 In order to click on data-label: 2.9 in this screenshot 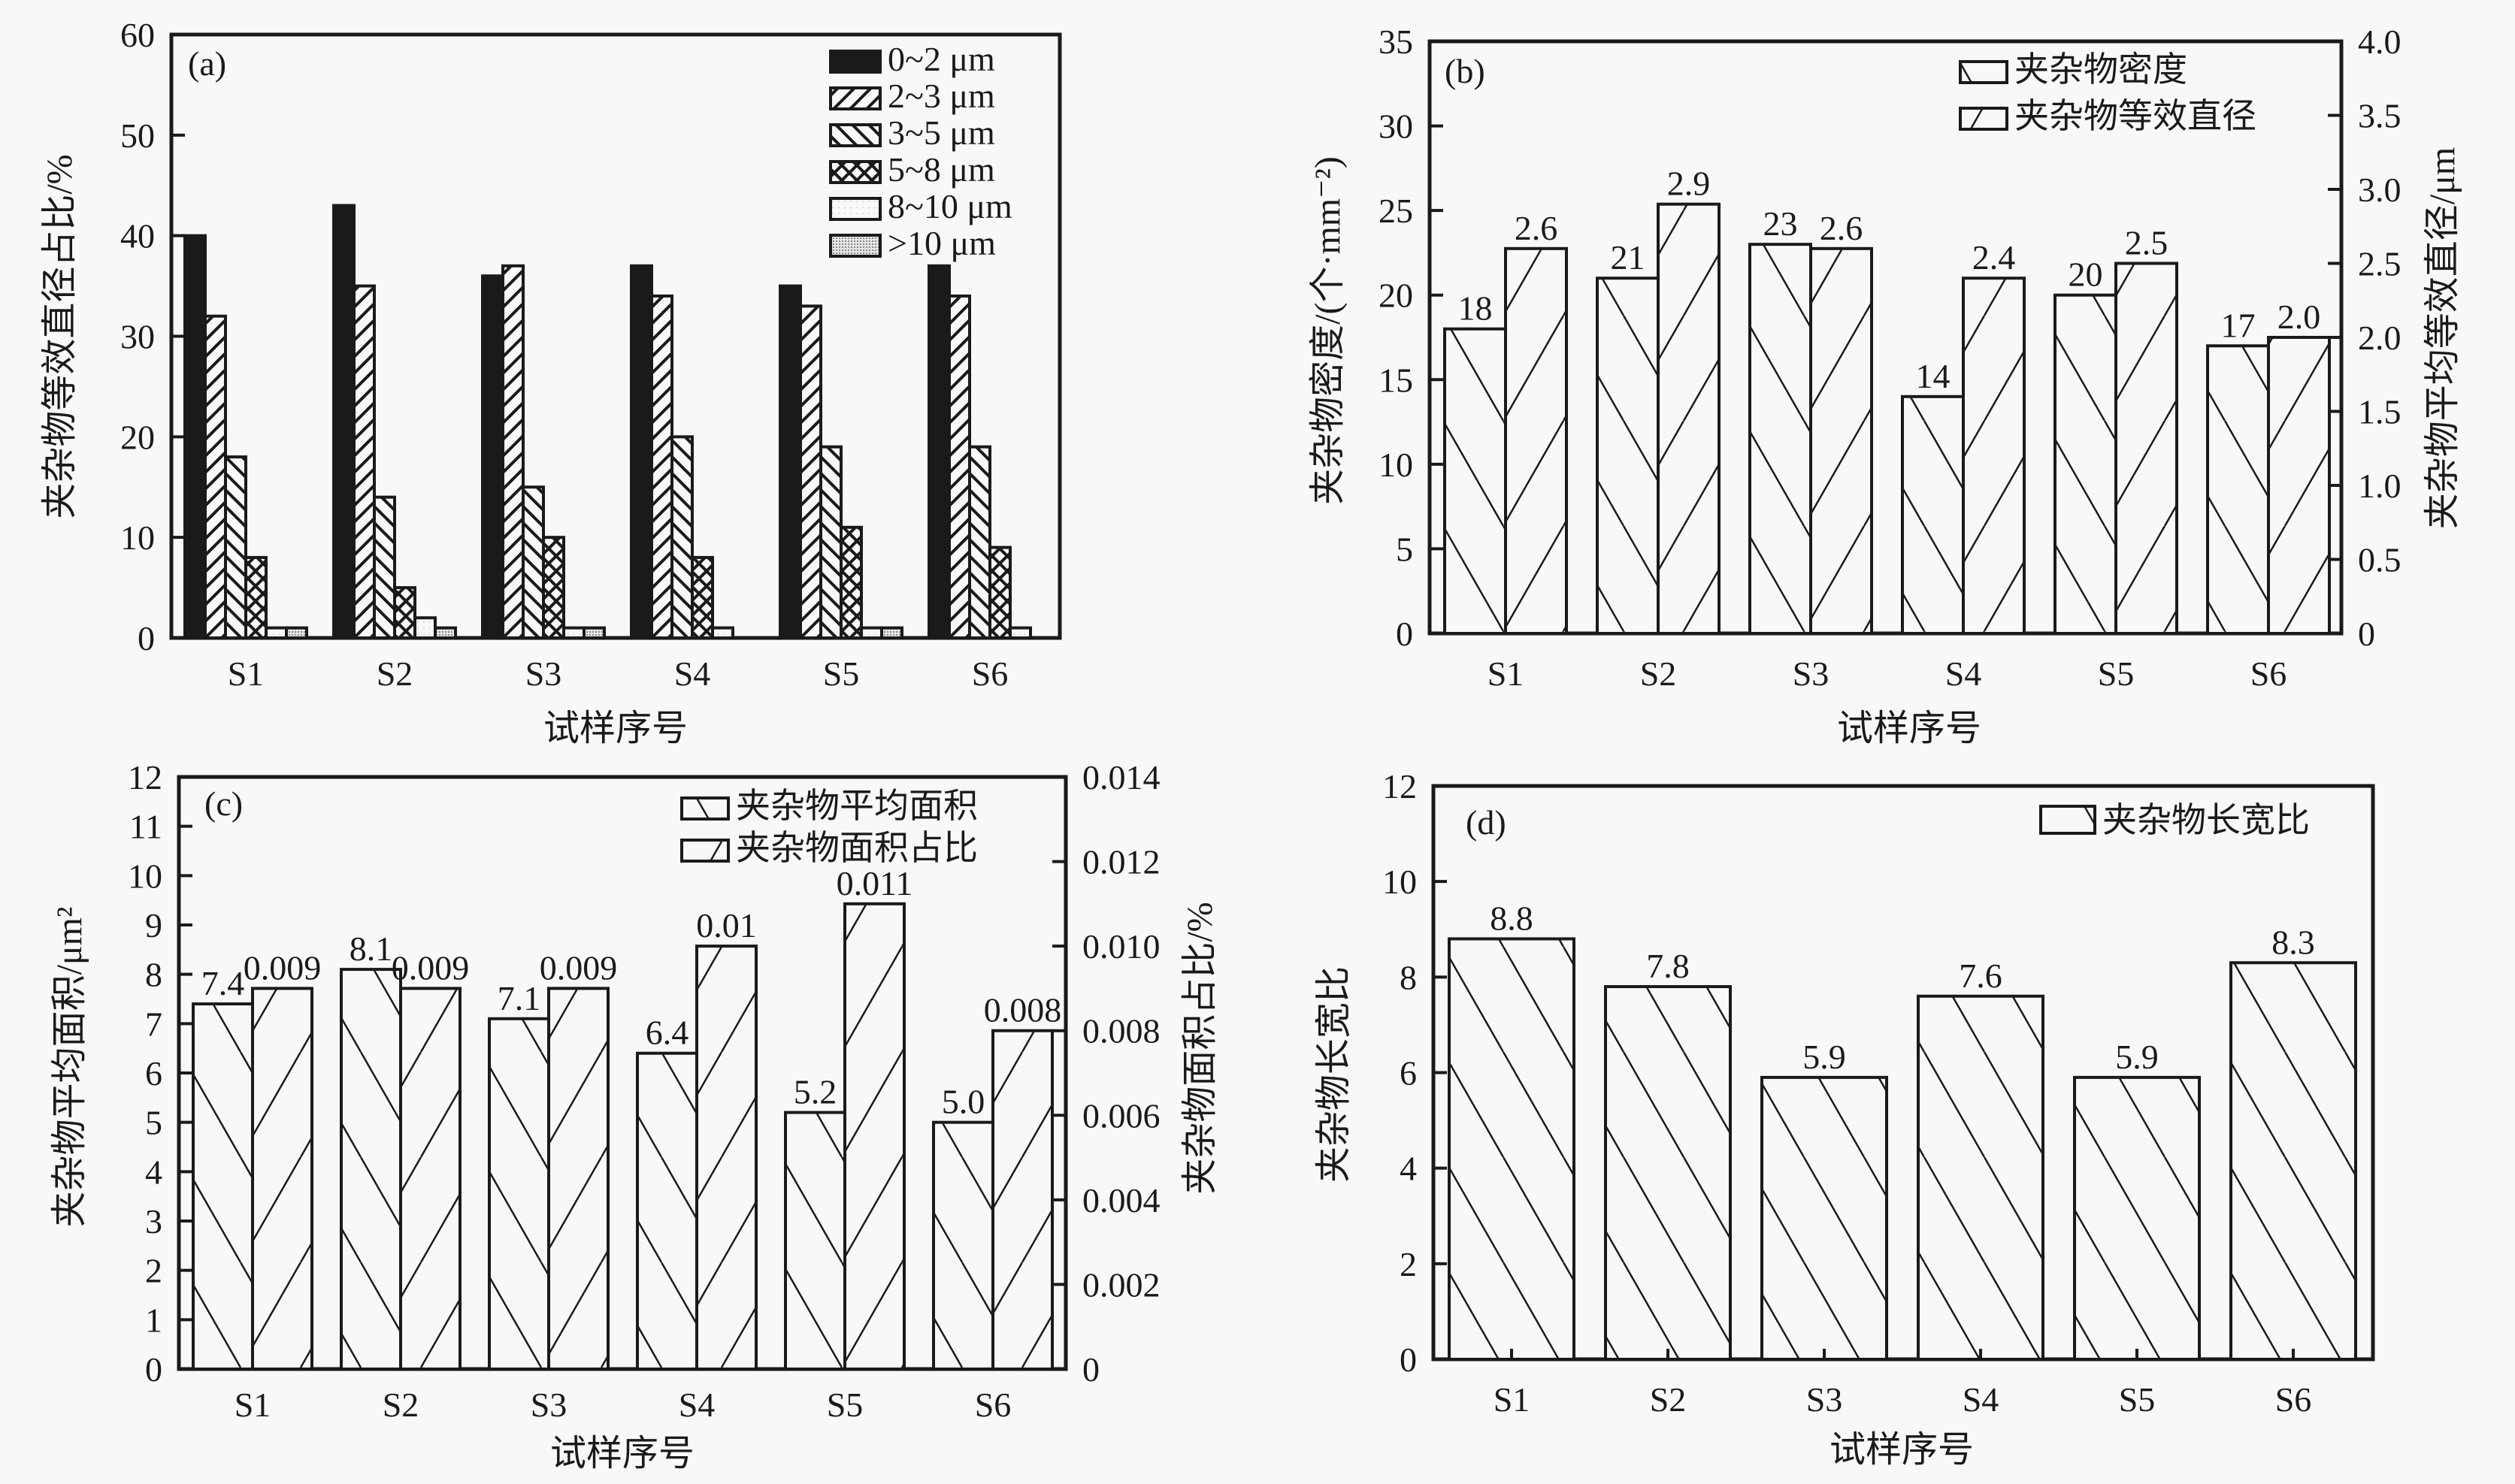, I will do `click(1689, 184)`.